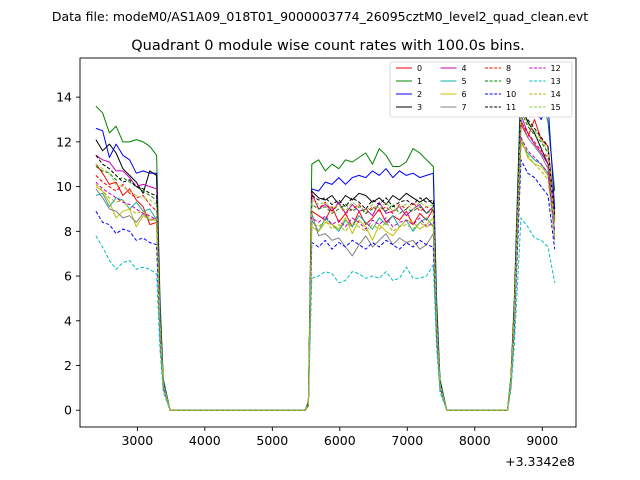 The image size is (640, 480). What do you see at coordinates (272, 440) in the screenshot?
I see `x-tick-label: 5000` at bounding box center [272, 440].